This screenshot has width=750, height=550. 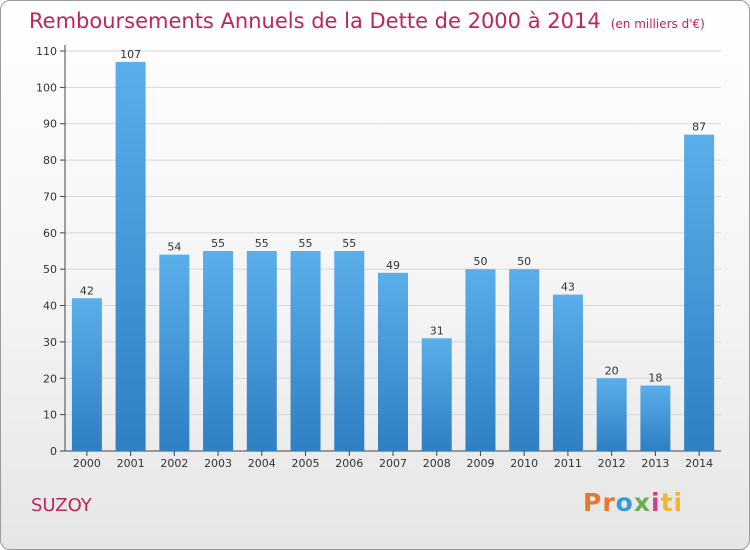 I want to click on x-tick-label: 2011, so click(x=568, y=463).